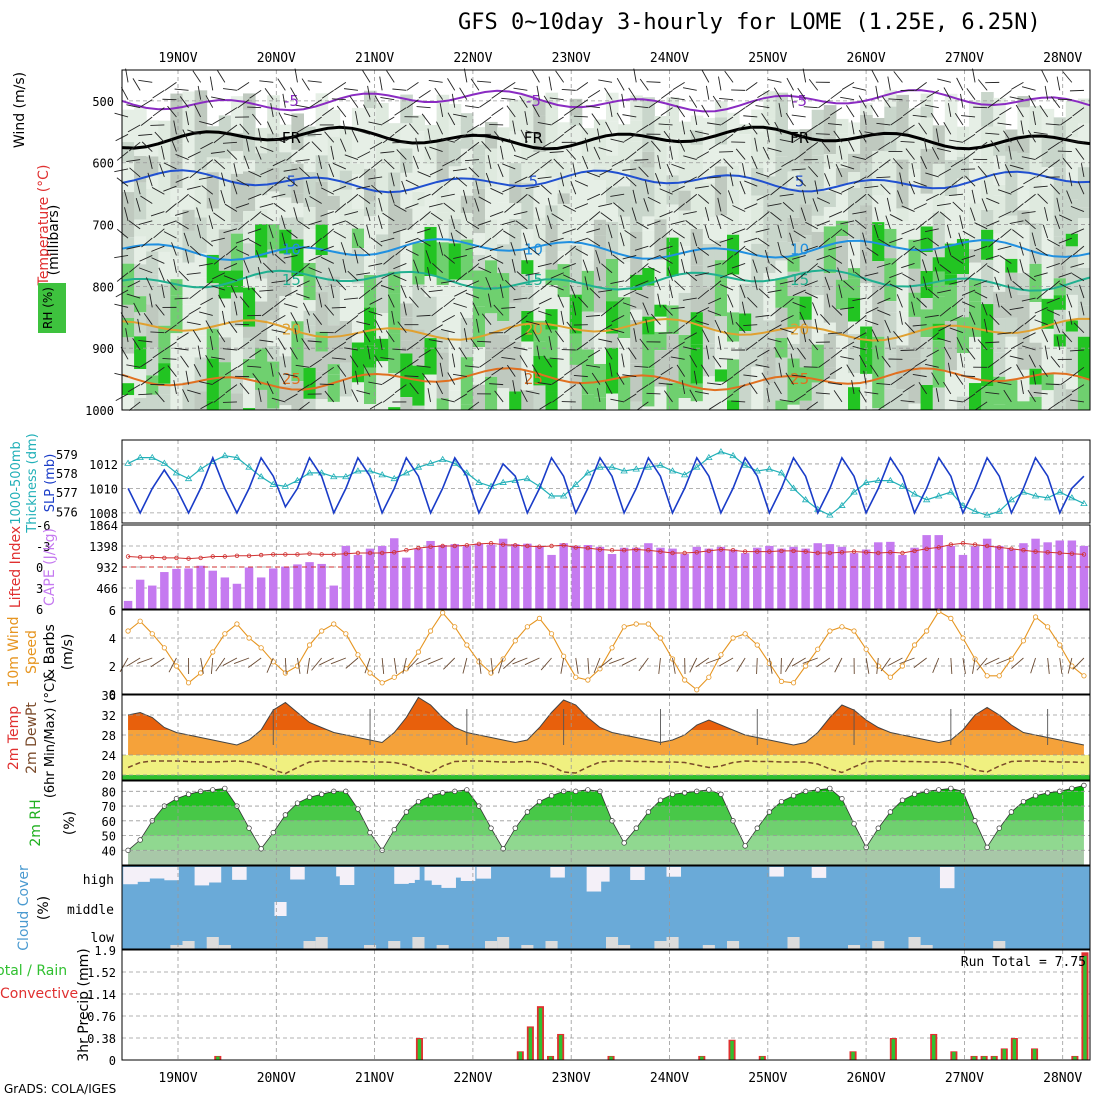 The image size is (1100, 1100). I want to click on precip-tick: 0.38, so click(101, 1039).